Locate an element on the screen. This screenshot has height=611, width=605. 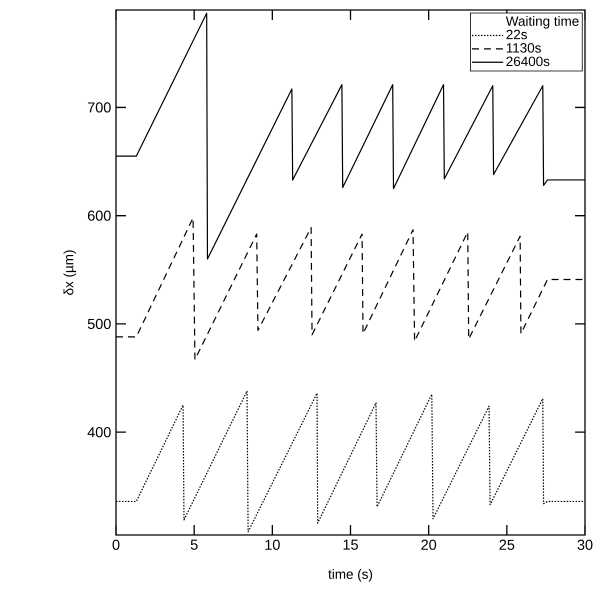
x-tick-label: 25 is located at coordinates (507, 545).